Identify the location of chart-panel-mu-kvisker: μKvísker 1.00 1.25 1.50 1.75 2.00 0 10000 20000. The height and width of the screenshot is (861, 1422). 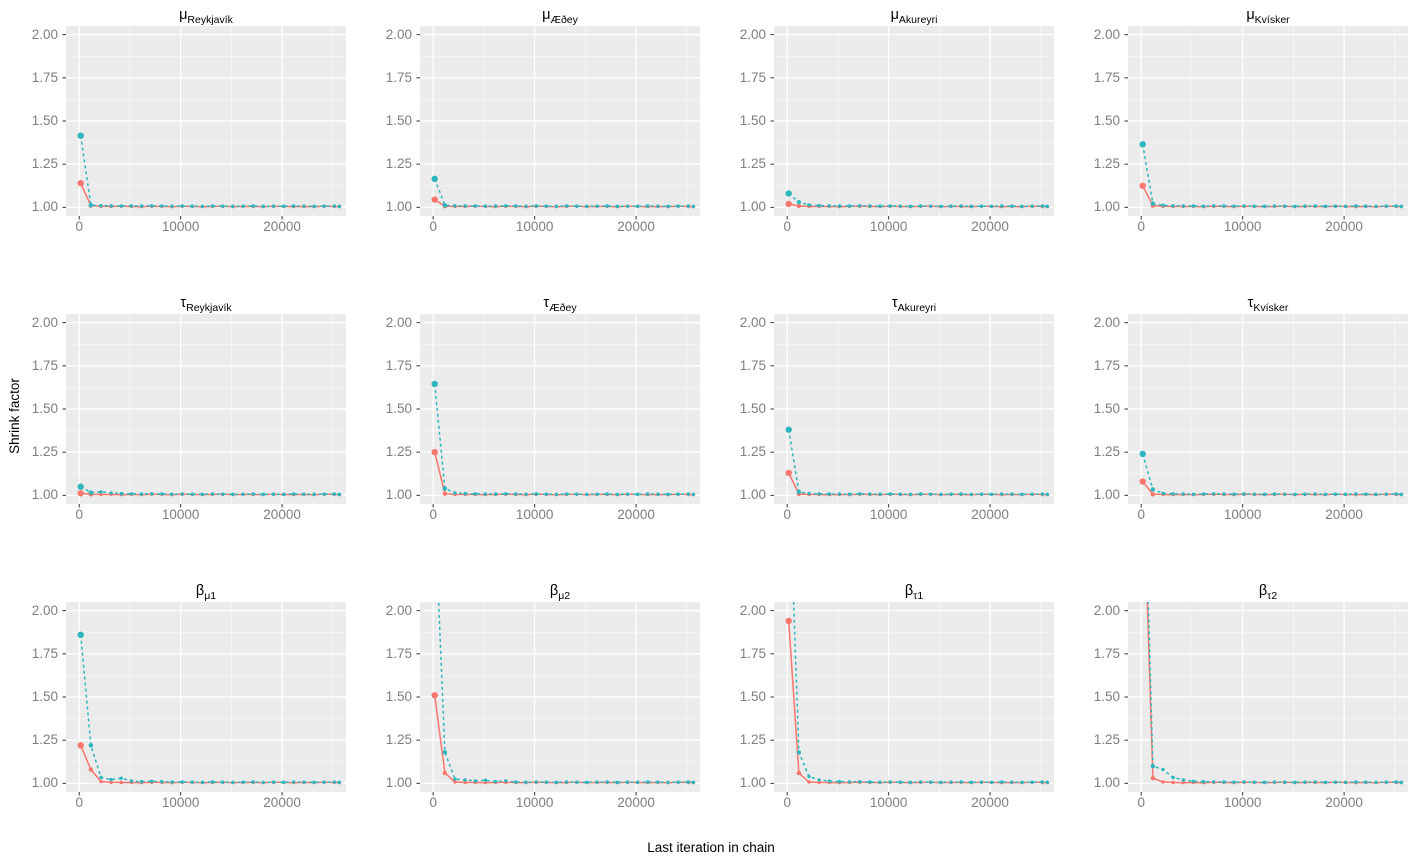
(1243, 121).